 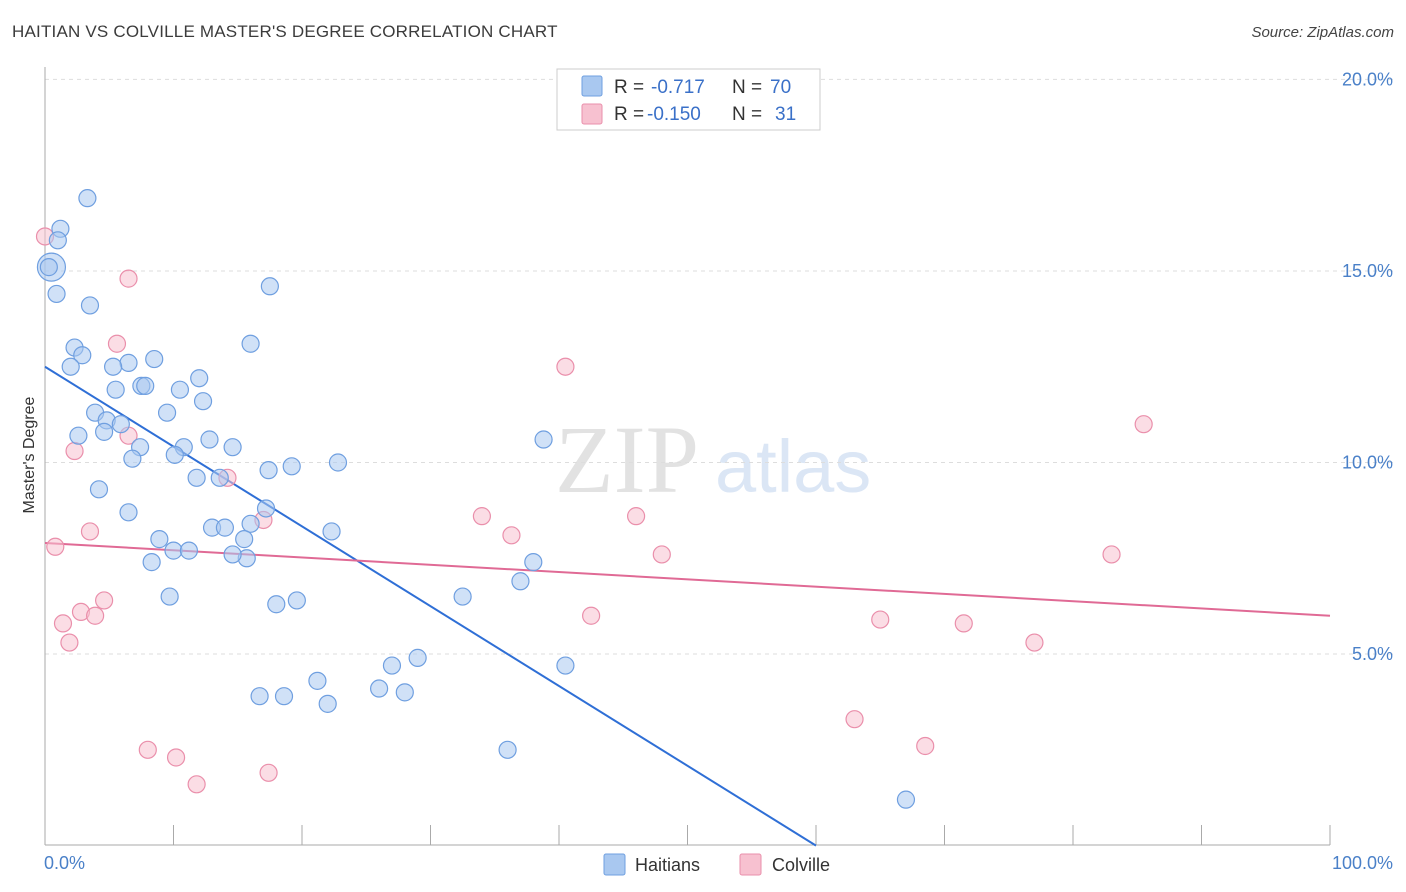 I want to click on legend-n-label-haitians: N =, so click(x=747, y=87).